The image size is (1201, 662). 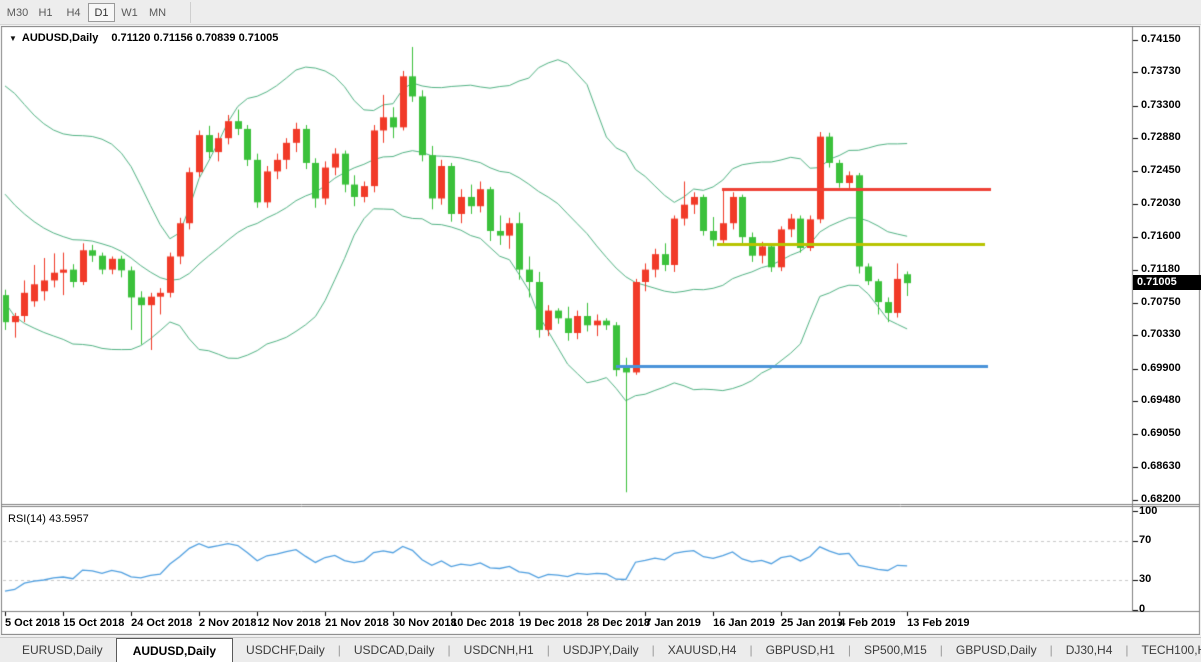 I want to click on price-axis-label: 0.72450, so click(x=1161, y=170).